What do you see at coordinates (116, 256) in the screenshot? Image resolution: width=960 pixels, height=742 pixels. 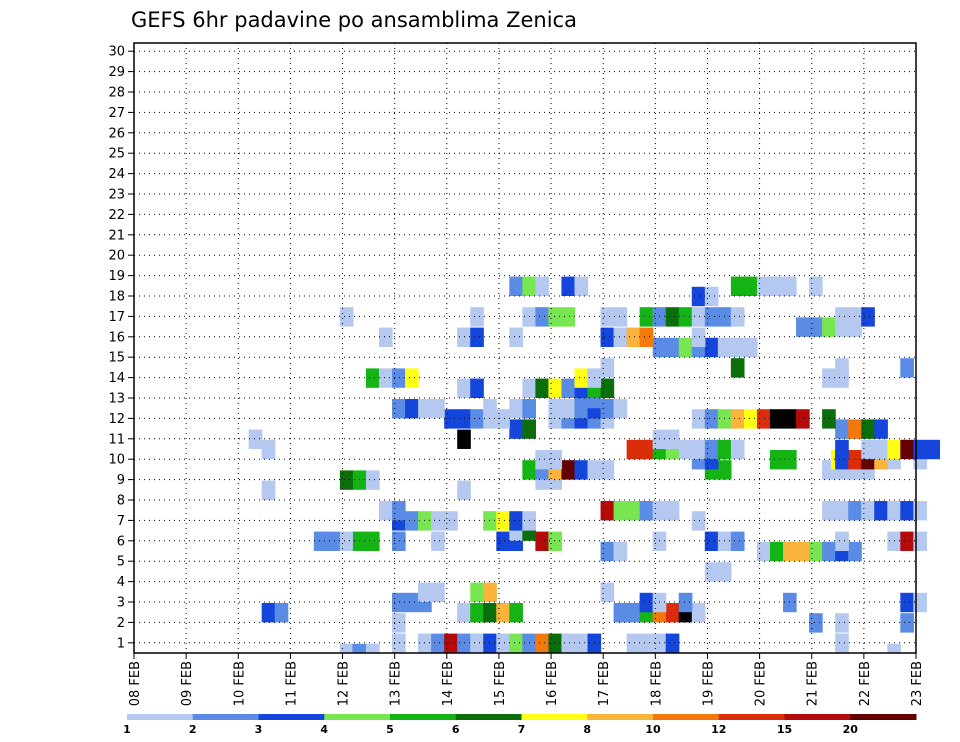 I see `y-tick-label: 20` at bounding box center [116, 256].